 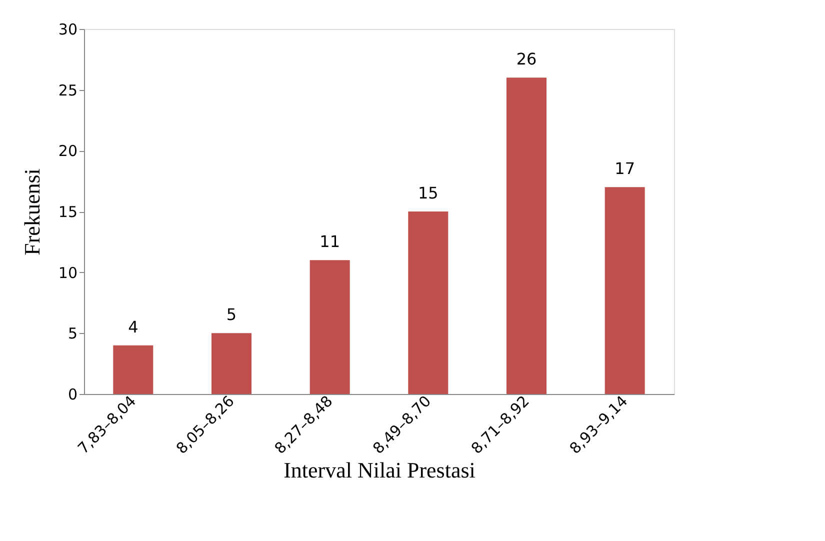 What do you see at coordinates (428, 193) in the screenshot?
I see `data-label: 15` at bounding box center [428, 193].